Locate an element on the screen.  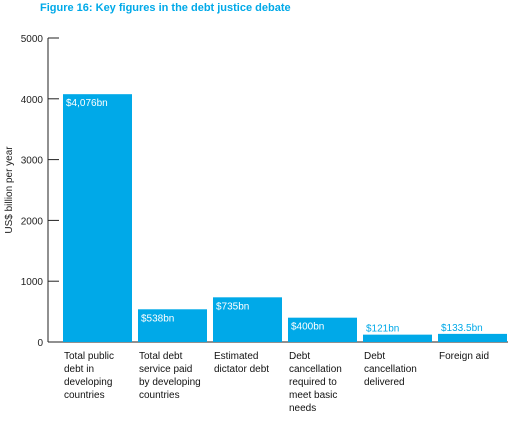
category-label-line: Total public is located at coordinates (89, 356).